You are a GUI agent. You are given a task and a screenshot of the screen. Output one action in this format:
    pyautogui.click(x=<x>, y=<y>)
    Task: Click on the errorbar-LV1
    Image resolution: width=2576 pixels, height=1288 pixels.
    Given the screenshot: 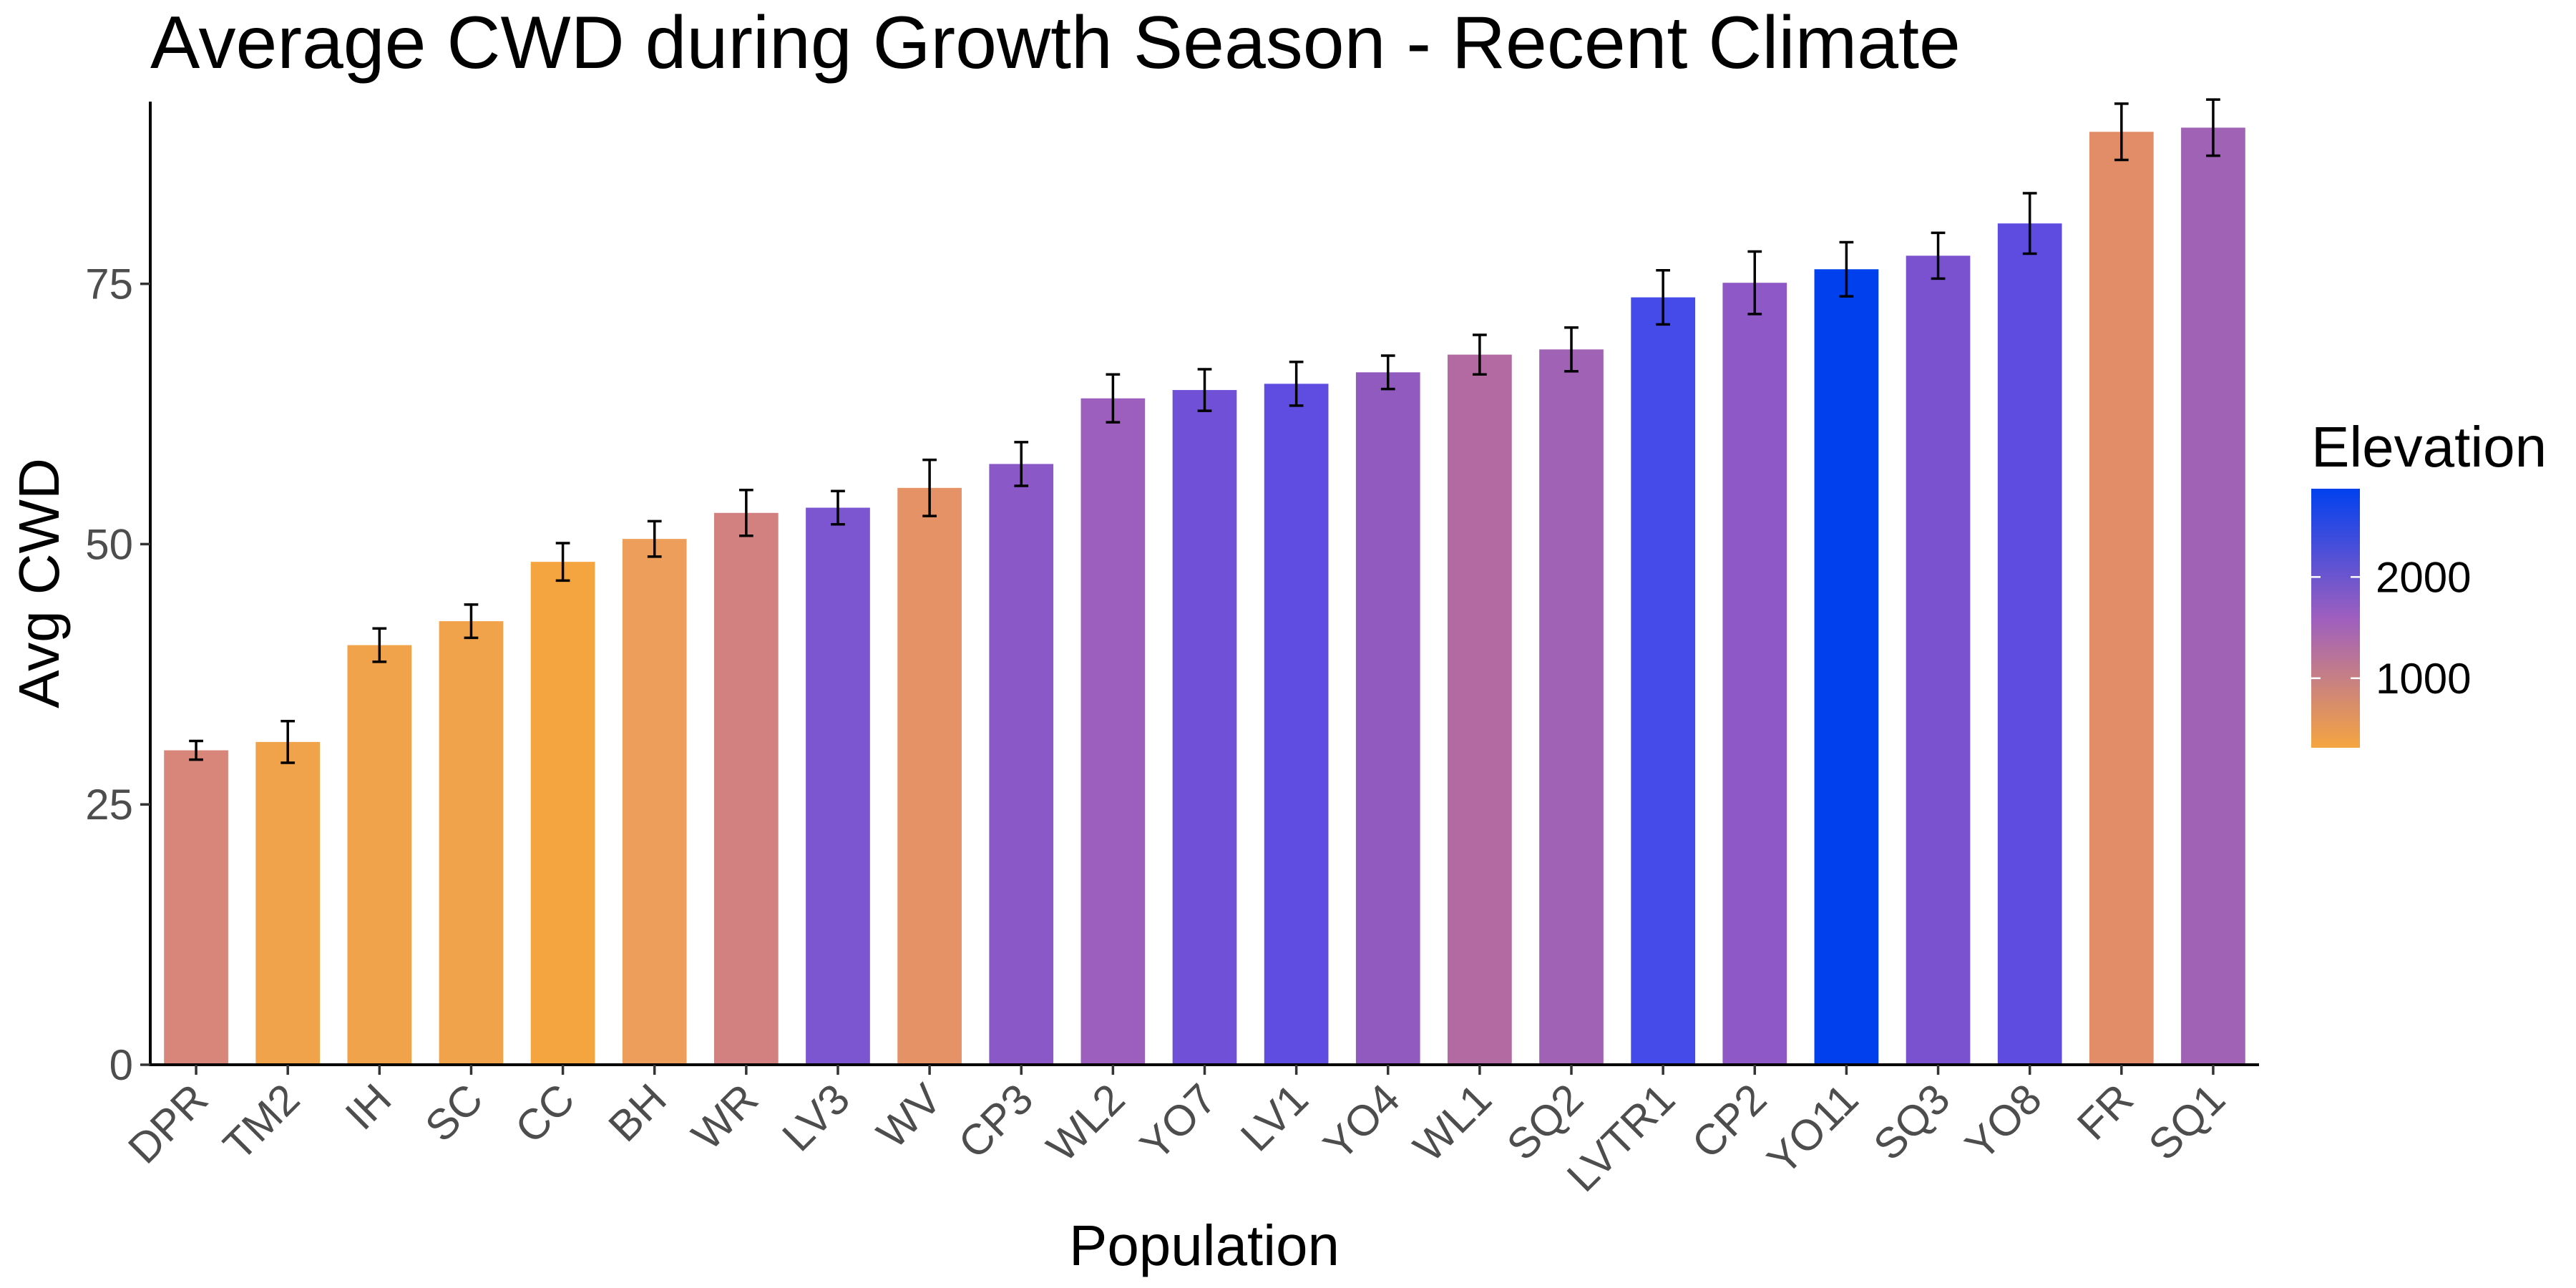 What is the action you would take?
    pyautogui.click(x=1296, y=384)
    